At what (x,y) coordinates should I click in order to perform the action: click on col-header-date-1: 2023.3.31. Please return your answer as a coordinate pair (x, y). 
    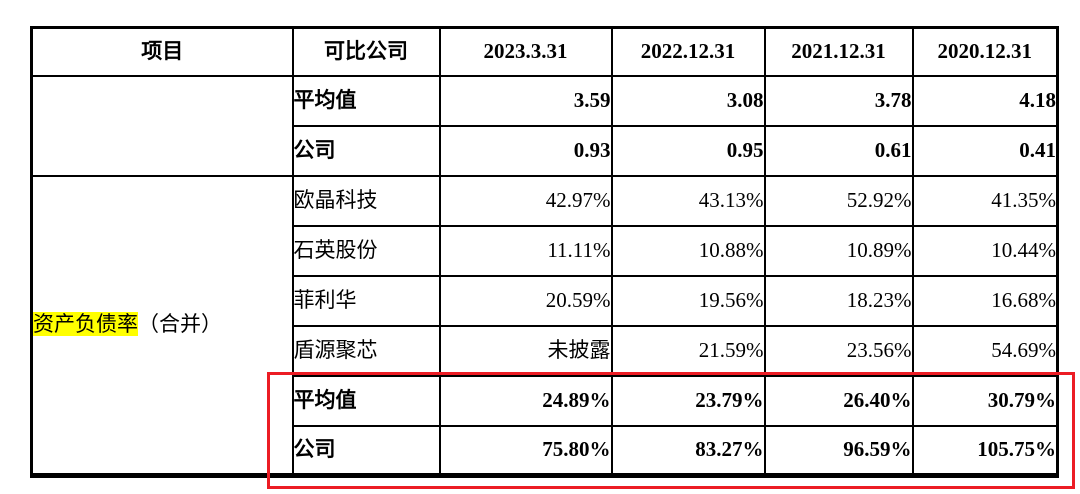
    Looking at the image, I should click on (525, 51).